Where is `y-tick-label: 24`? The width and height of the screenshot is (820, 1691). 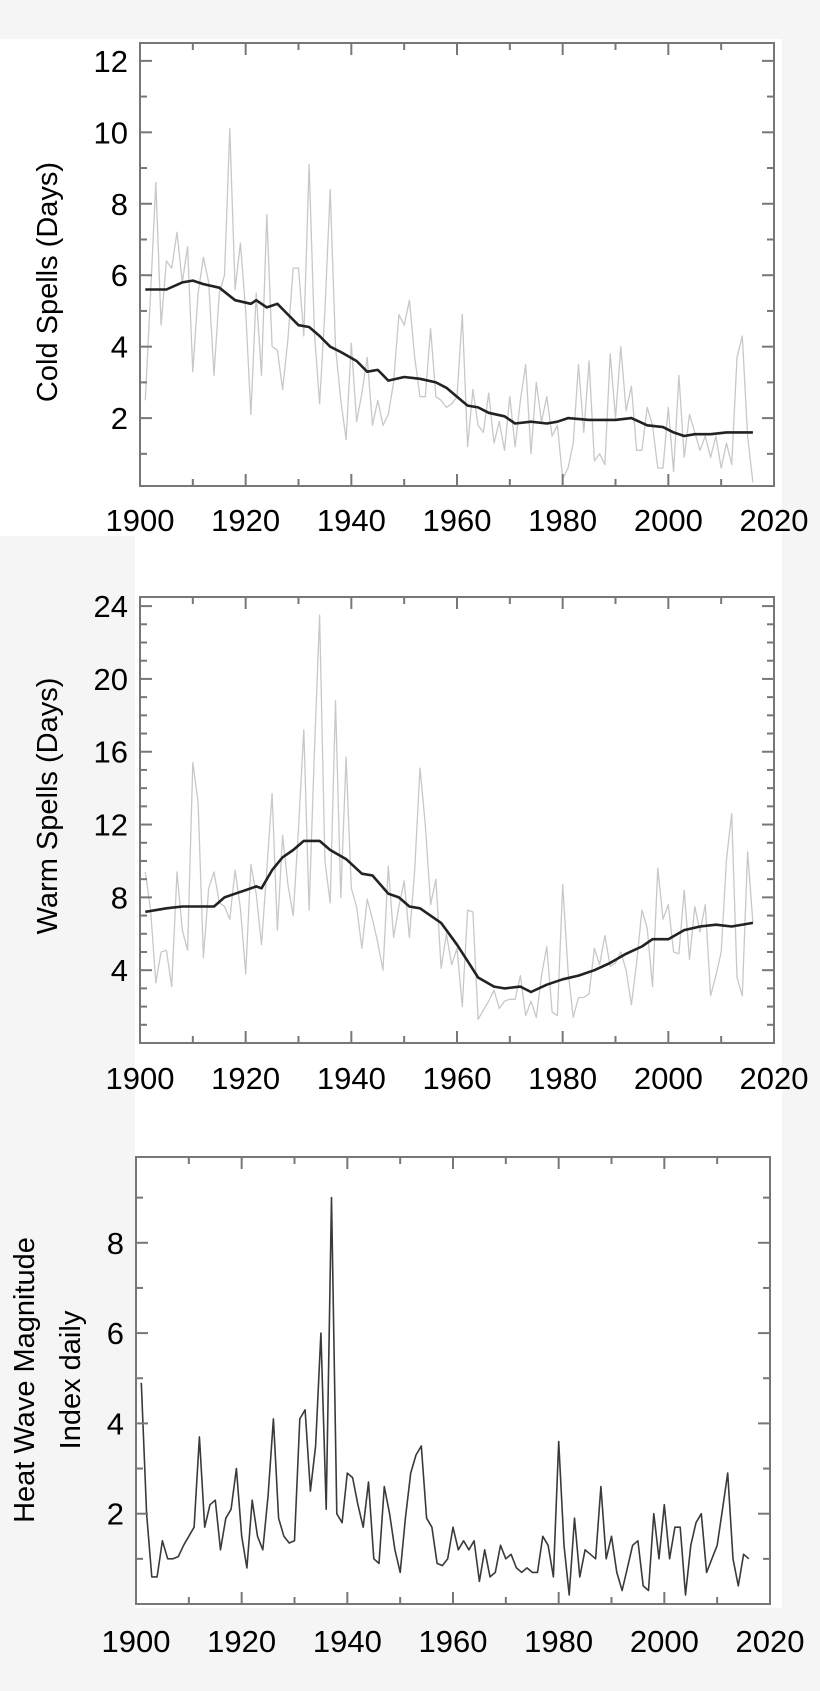
y-tick-label: 24 is located at coordinates (111, 606).